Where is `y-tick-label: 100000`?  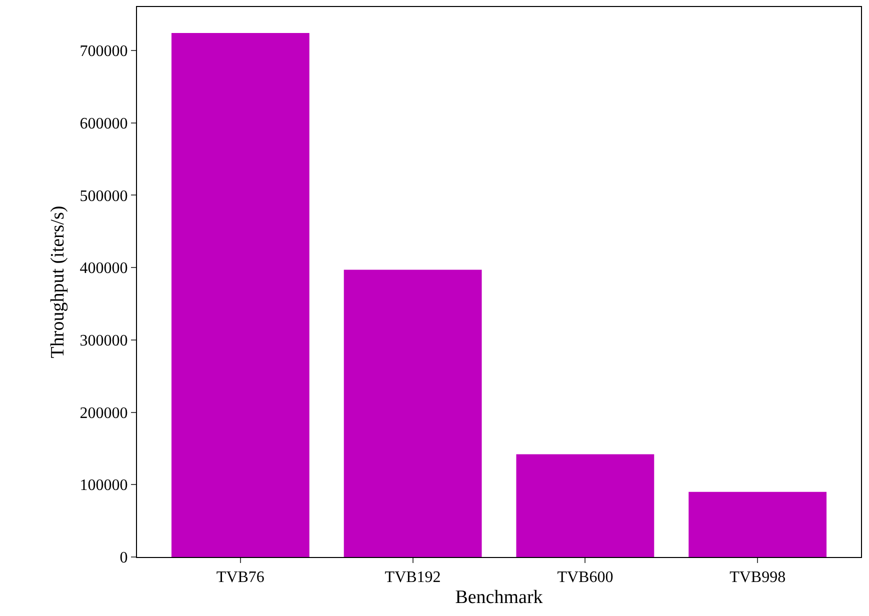 y-tick-label: 100000 is located at coordinates (104, 485).